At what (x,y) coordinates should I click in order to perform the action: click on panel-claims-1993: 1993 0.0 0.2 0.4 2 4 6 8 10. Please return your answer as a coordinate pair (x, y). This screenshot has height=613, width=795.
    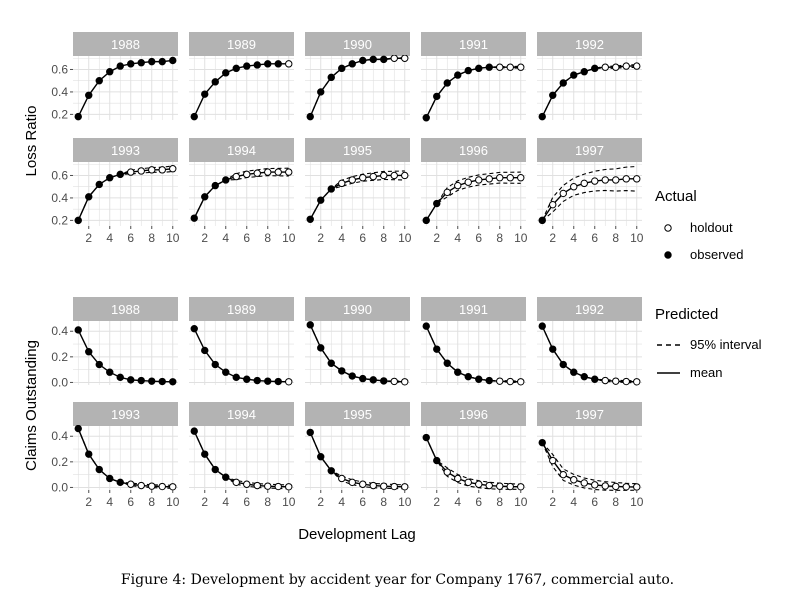
    Looking at the image, I should click on (115, 455).